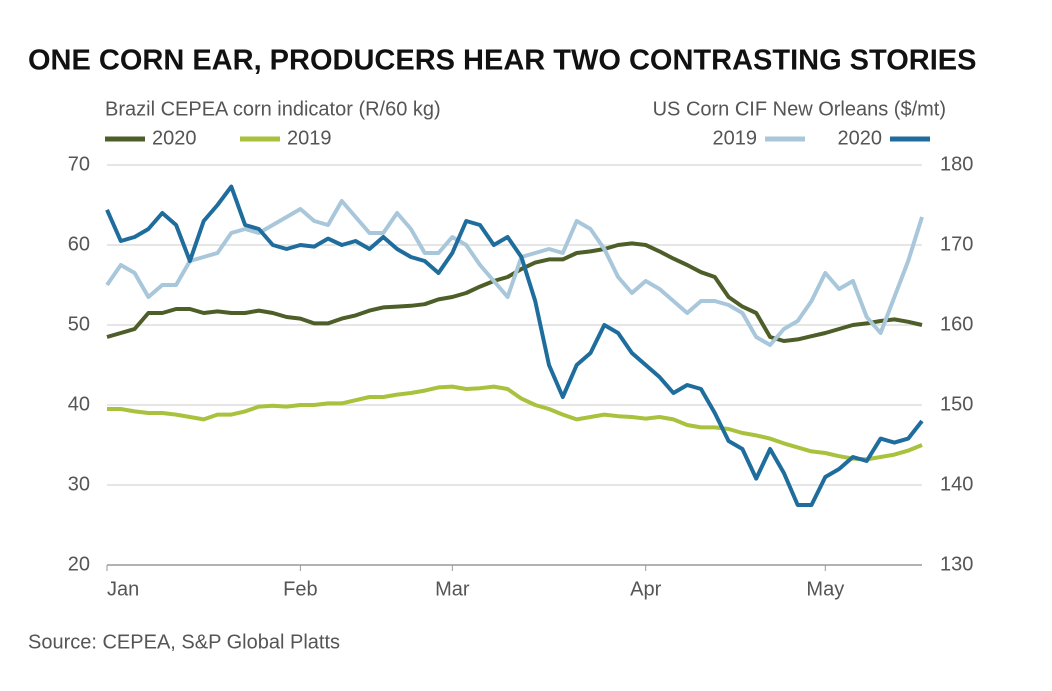 This screenshot has width=1052, height=691. Describe the element at coordinates (825, 589) in the screenshot. I see `x-tick-label: May` at that location.